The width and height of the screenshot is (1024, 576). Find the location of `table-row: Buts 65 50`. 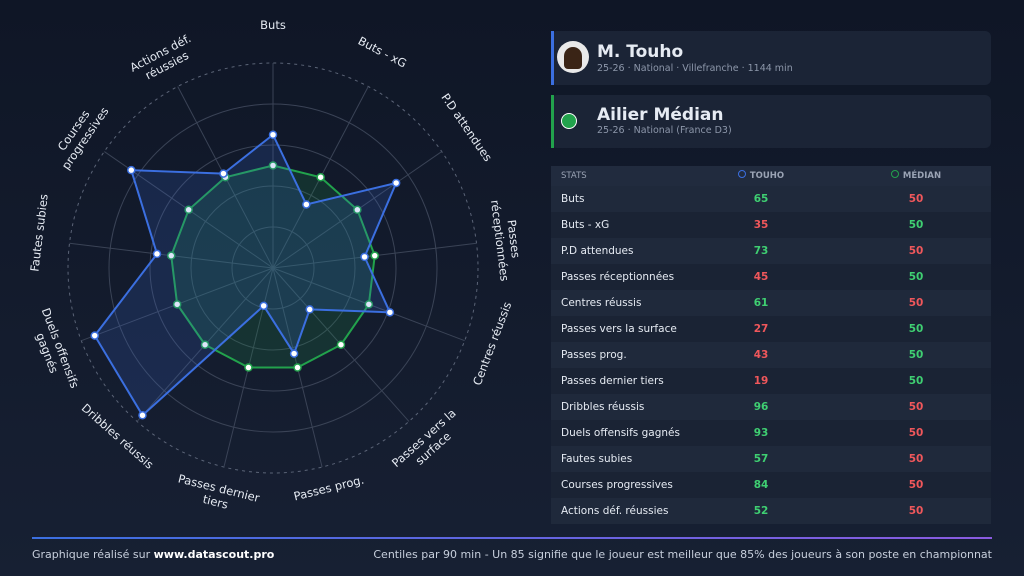

table-row: Buts 65 50 is located at coordinates (771, 199).